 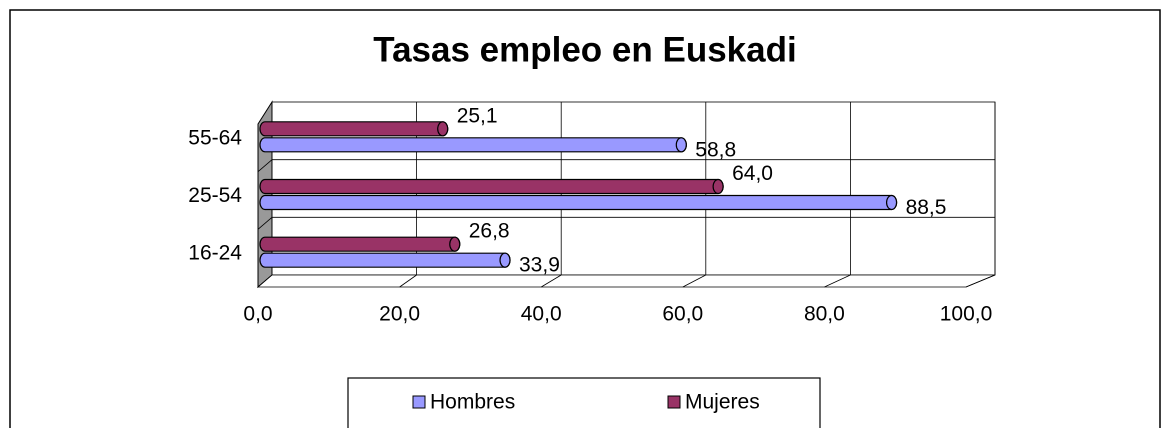 I want to click on x-tick-label: 60,0, so click(x=682, y=314).